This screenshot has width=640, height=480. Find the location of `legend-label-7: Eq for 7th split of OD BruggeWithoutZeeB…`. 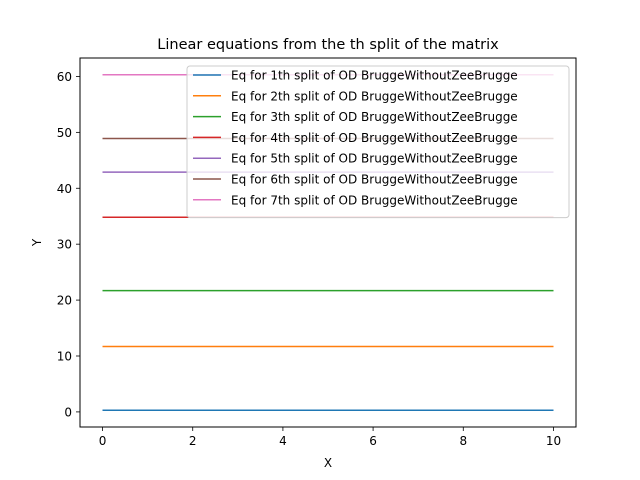

legend-label-7: Eq for 7th split of OD BruggeWithoutZeeB… is located at coordinates (374, 200).